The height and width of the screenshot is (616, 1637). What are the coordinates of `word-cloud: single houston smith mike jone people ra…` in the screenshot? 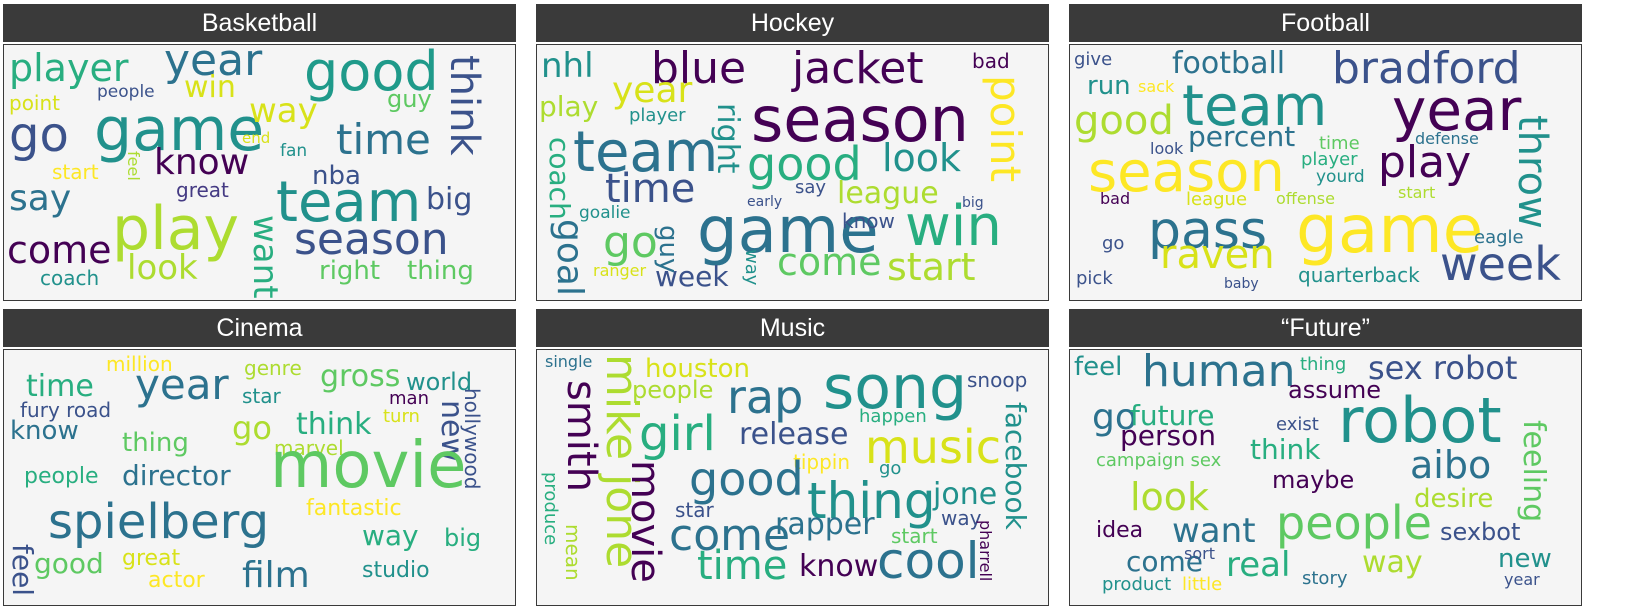 It's located at (792, 477).